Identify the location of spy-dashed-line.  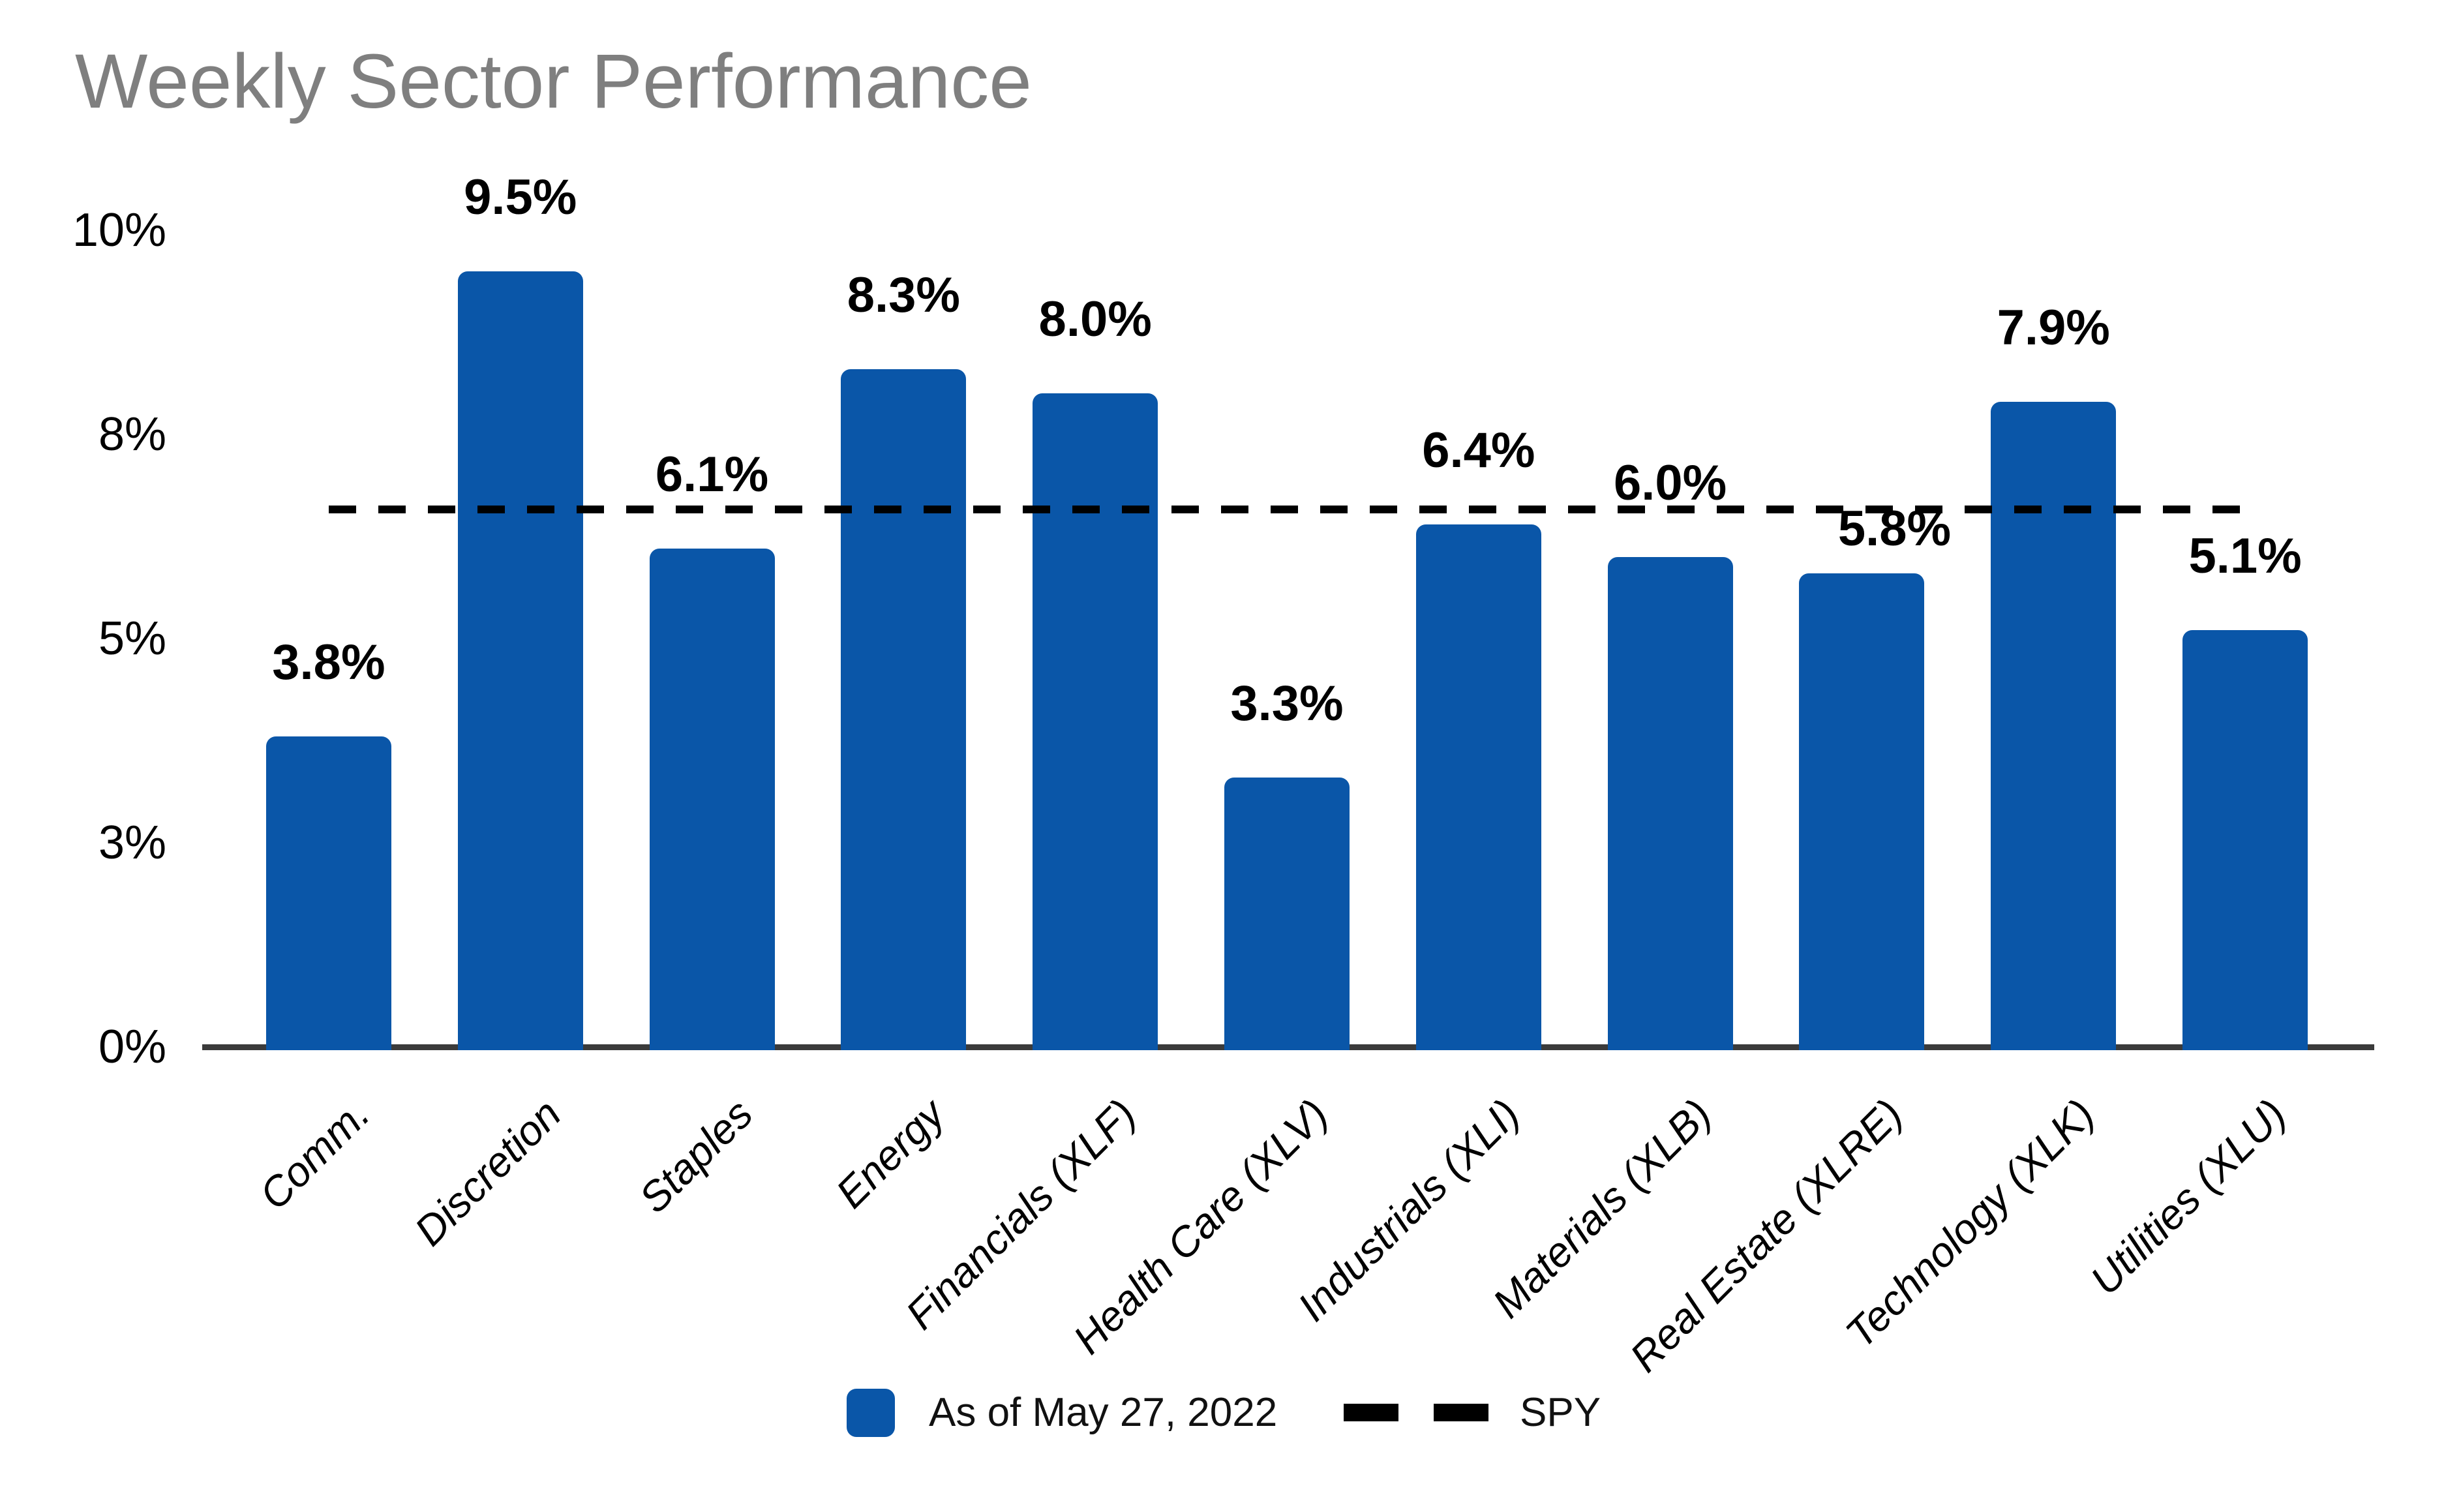
(1287, 510).